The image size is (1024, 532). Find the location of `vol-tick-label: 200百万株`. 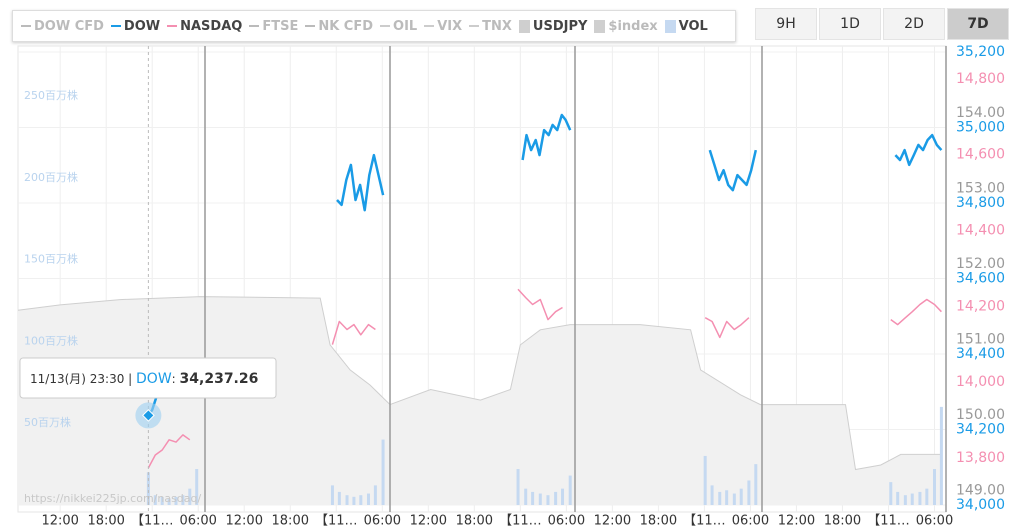

vol-tick-label: 200百万株 is located at coordinates (51, 177).